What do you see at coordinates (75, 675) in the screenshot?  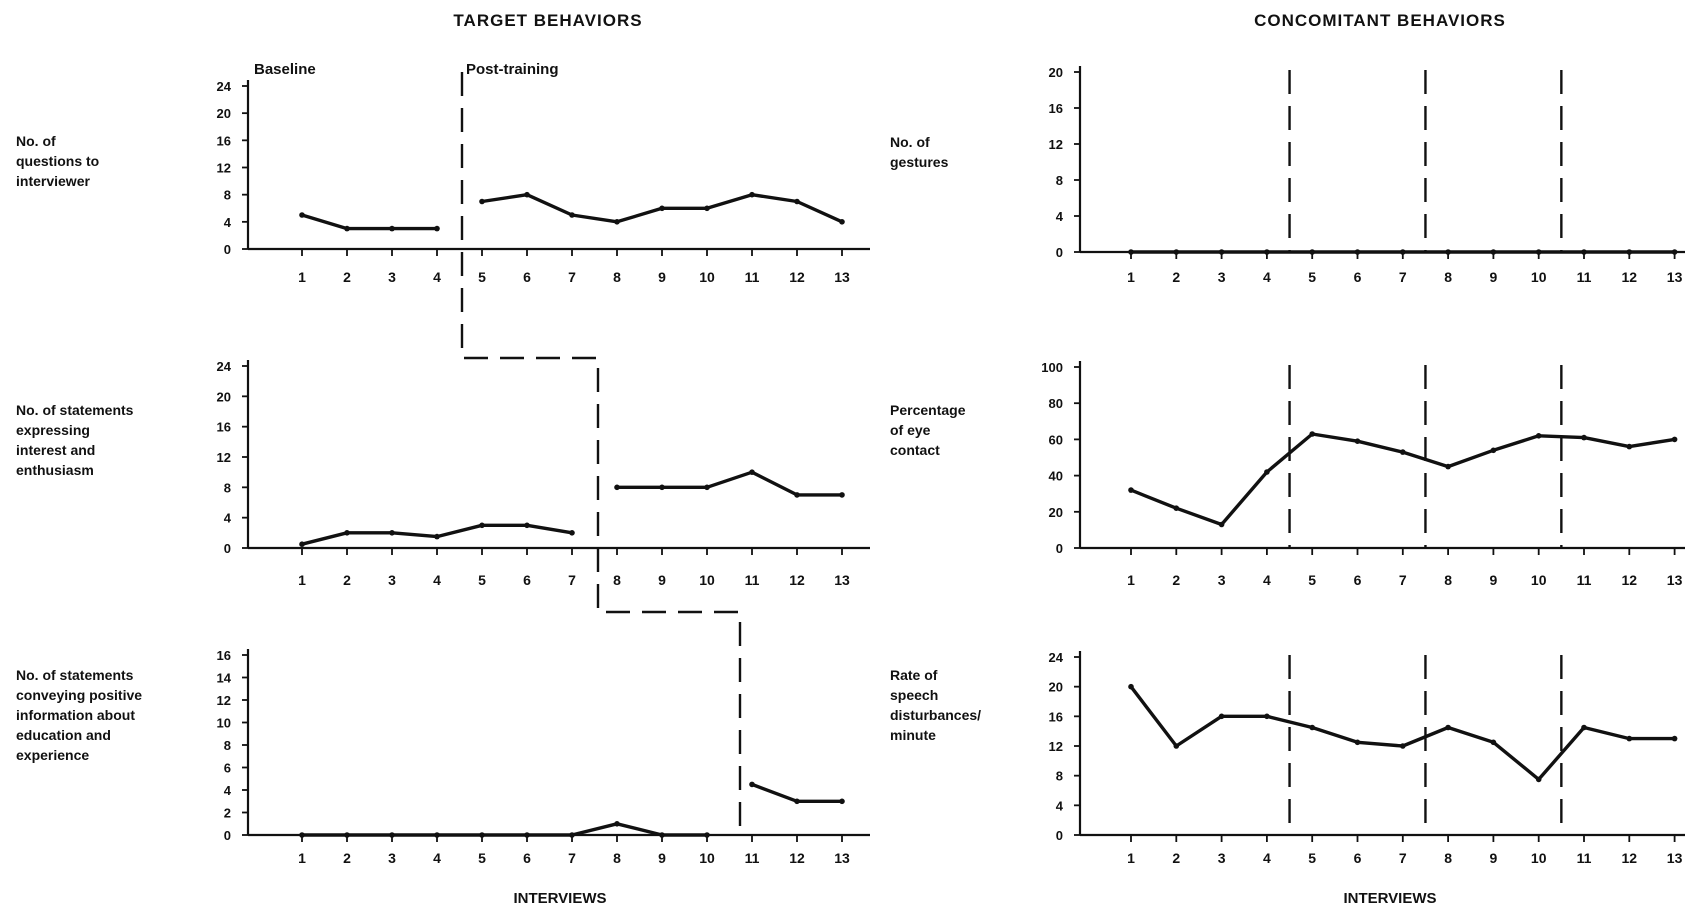 I see `y-axis-label-line: No. of statements` at bounding box center [75, 675].